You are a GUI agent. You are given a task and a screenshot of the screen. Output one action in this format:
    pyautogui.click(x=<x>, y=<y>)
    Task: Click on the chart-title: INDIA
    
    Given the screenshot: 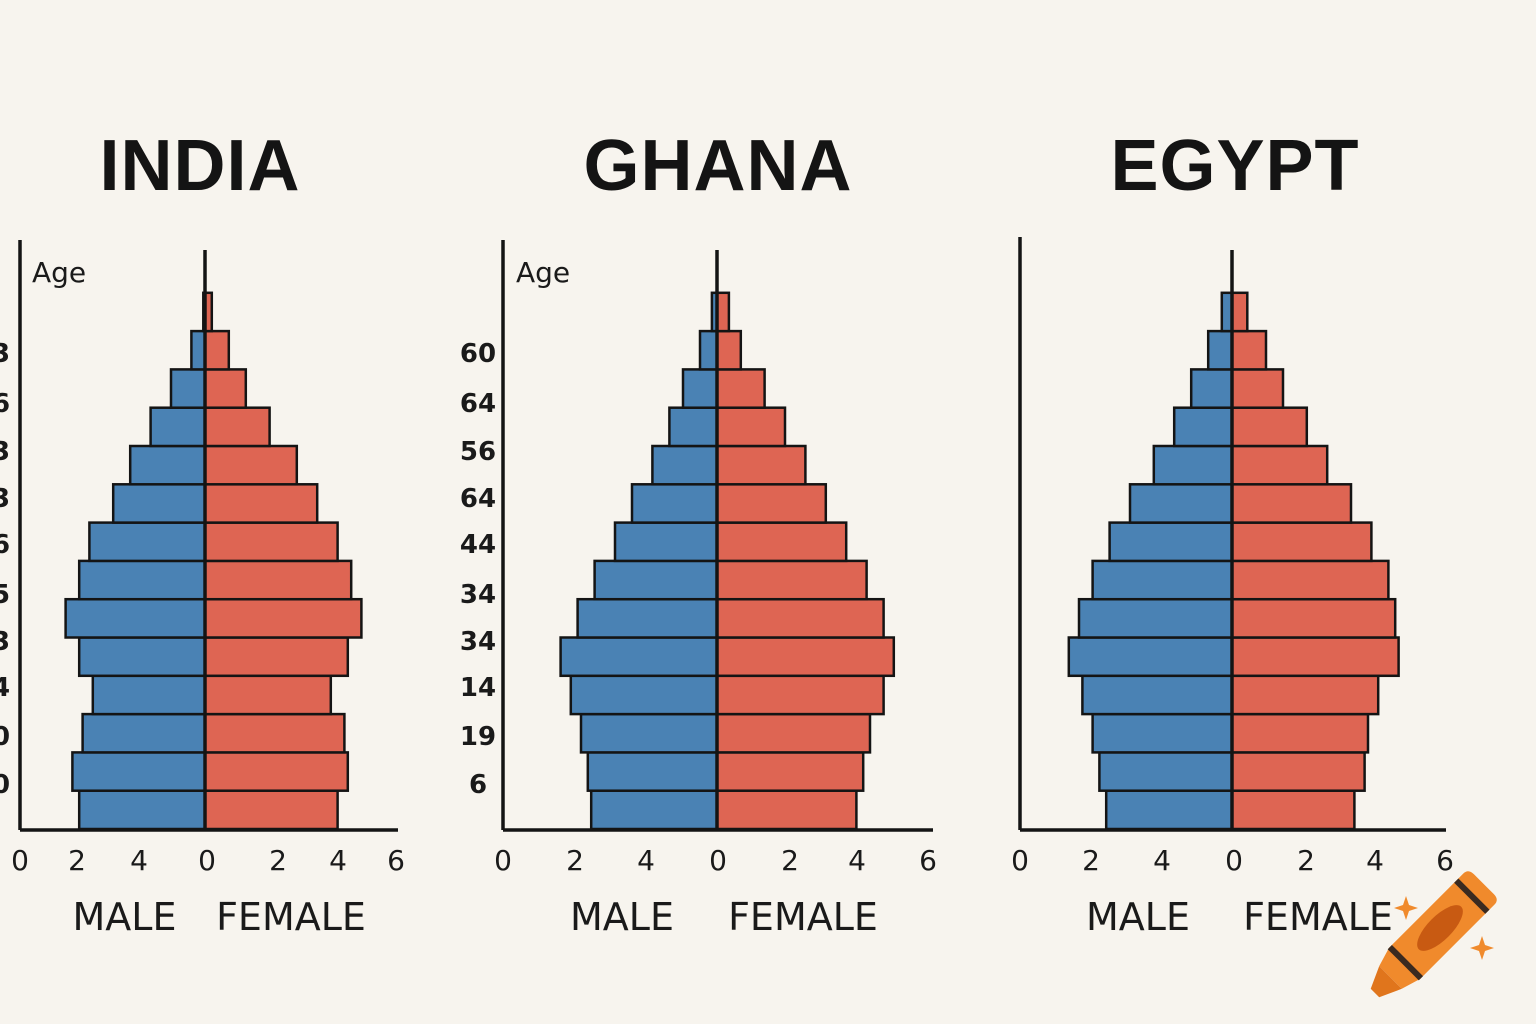 What is the action you would take?
    pyautogui.click(x=200, y=166)
    